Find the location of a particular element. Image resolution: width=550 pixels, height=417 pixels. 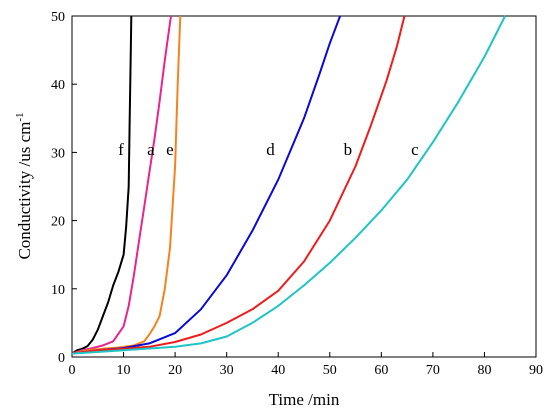

series-a-label: a is located at coordinates (151, 149).